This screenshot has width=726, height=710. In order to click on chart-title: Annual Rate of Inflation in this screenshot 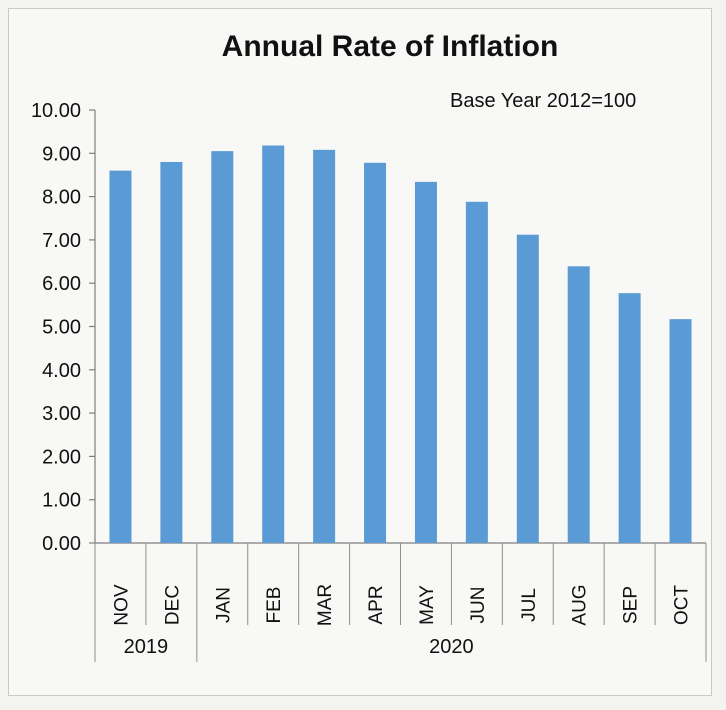, I will do `click(390, 46)`.